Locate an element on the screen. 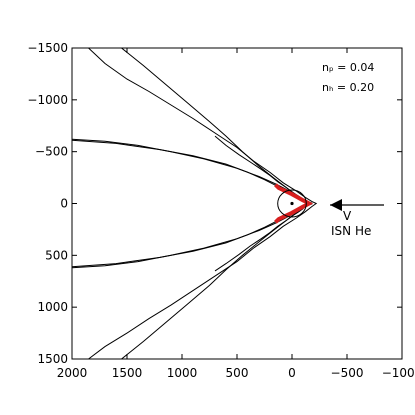 This screenshot has width=415, height=415. np-annotation: nₚ = 0.04 is located at coordinates (348, 67).